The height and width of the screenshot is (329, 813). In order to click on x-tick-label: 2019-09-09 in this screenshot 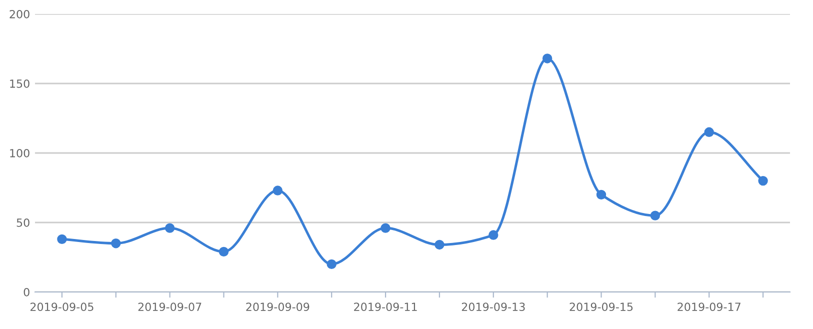, I will do `click(278, 307)`.